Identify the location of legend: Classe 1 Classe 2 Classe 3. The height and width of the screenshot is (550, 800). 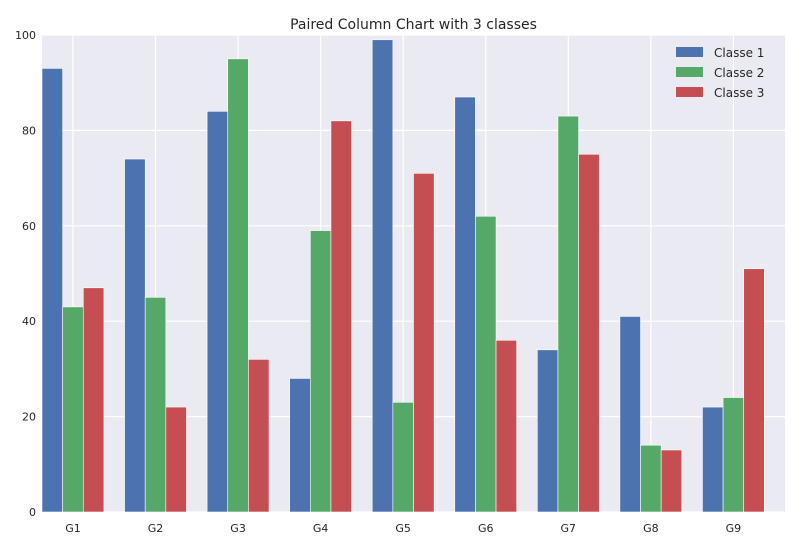
(720, 73).